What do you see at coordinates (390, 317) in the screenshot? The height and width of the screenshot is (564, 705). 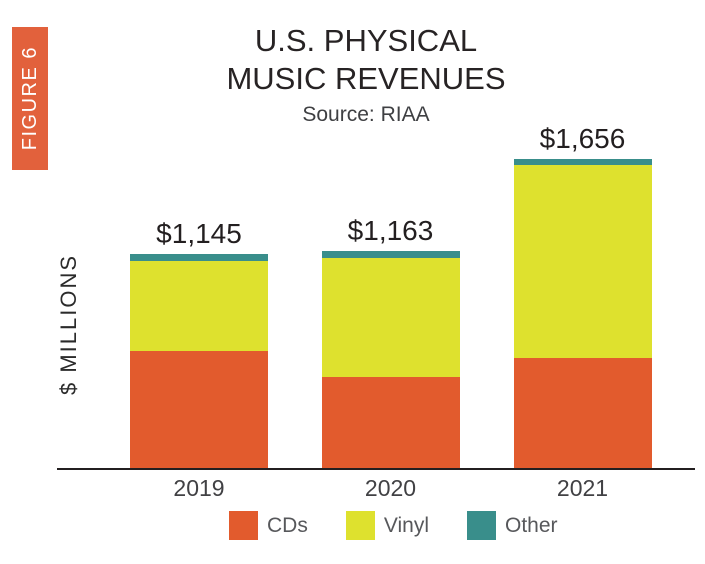 I see `bar-segment-2020-vinyl` at bounding box center [390, 317].